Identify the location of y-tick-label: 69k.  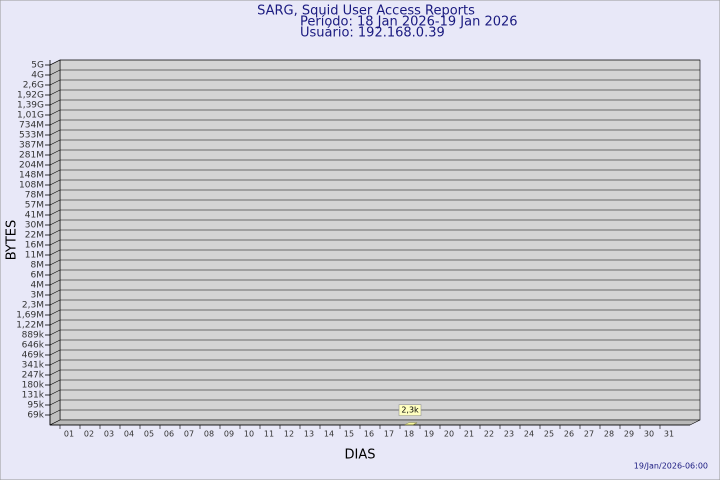
(35, 416).